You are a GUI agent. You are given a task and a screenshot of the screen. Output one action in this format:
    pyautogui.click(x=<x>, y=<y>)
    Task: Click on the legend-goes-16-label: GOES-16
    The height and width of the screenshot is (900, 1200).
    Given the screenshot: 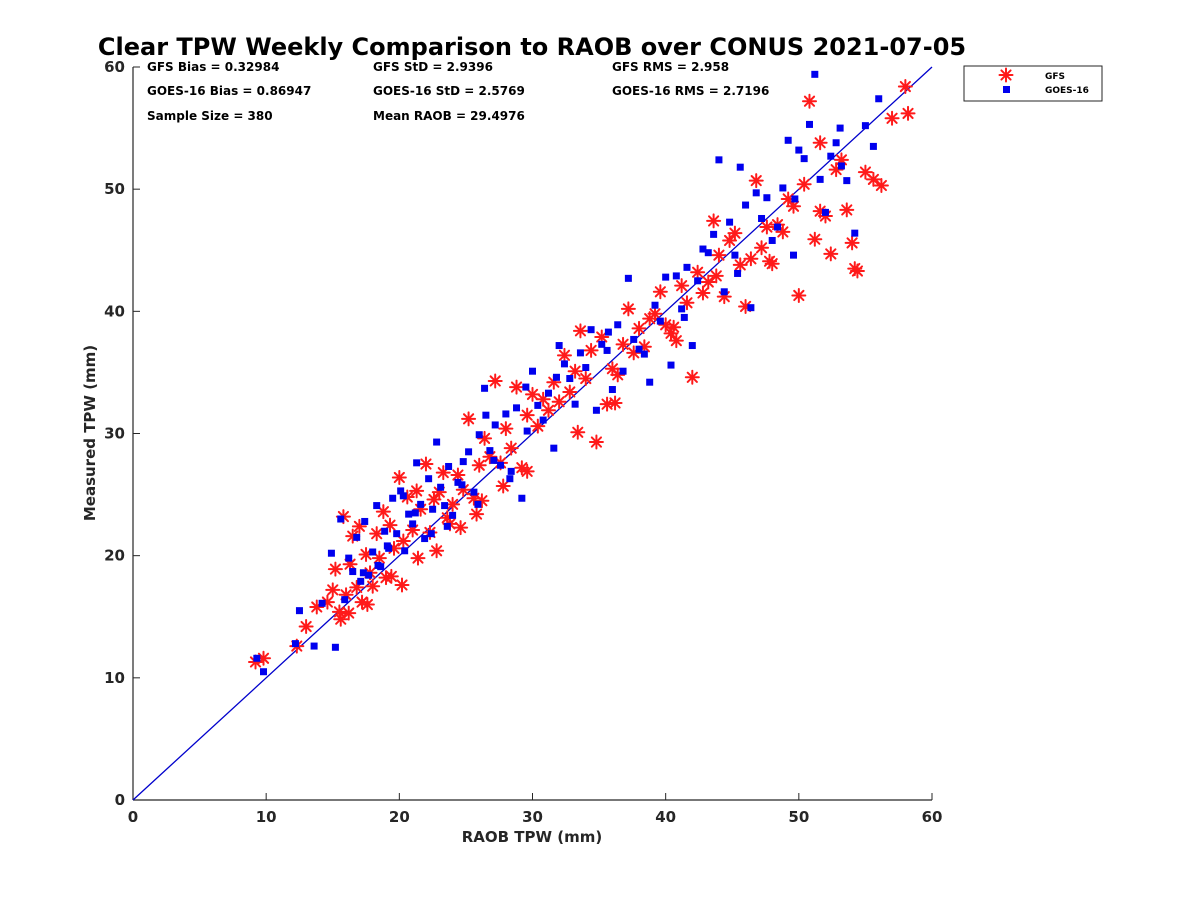 What is the action you would take?
    pyautogui.click(x=1067, y=91)
    